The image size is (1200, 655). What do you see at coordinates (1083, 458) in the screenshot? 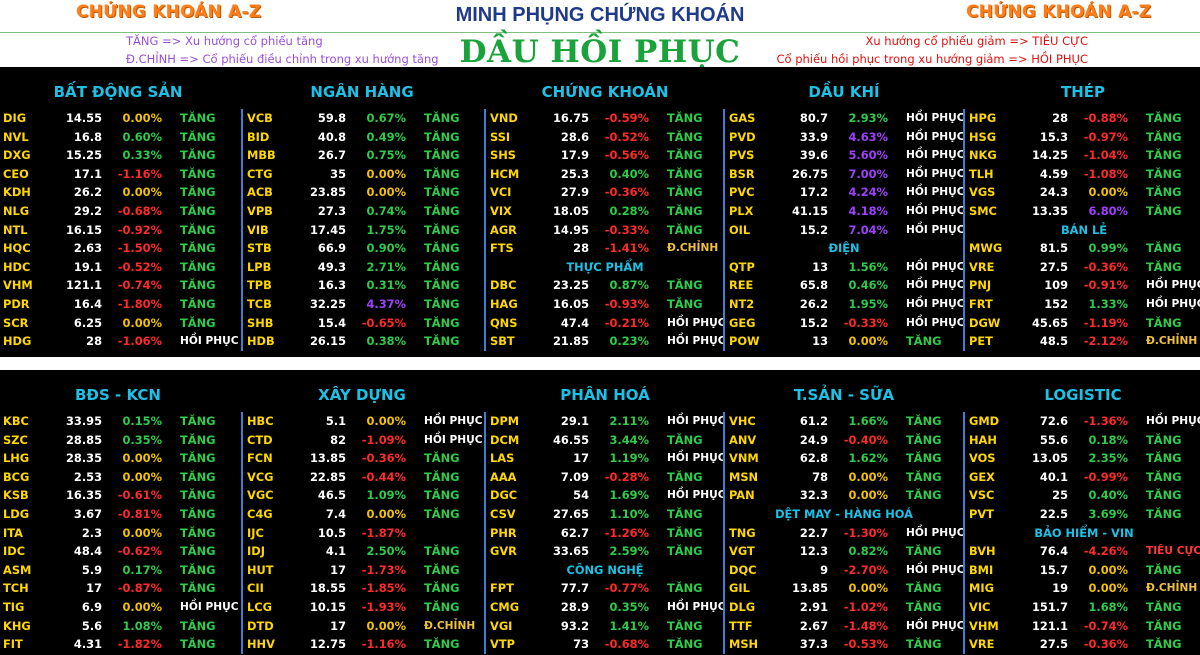
I see `stock-row: VOS 13.05 2.35% TĂNG` at bounding box center [1083, 458].